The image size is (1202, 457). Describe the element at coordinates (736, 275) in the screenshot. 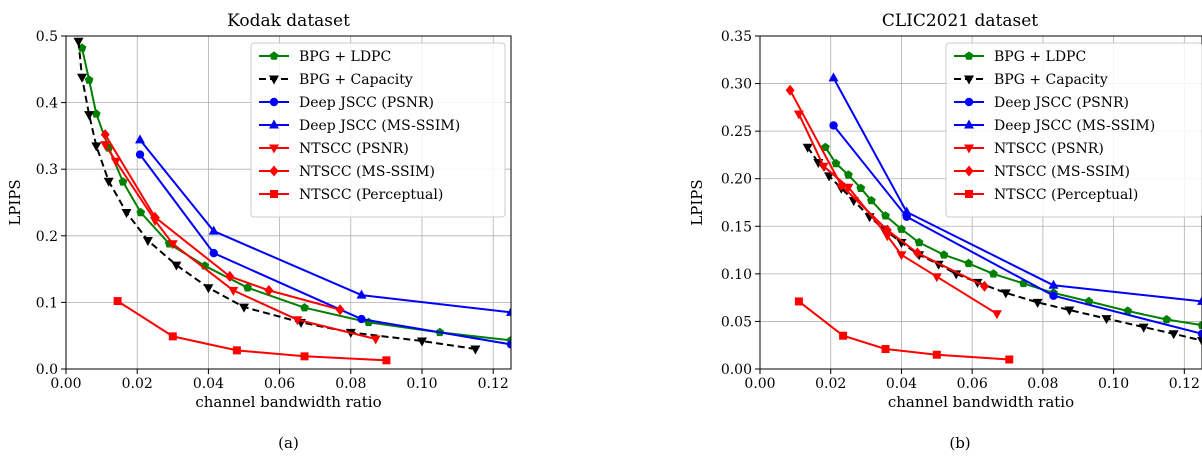

I see `y-tick-label: 0.10` at that location.